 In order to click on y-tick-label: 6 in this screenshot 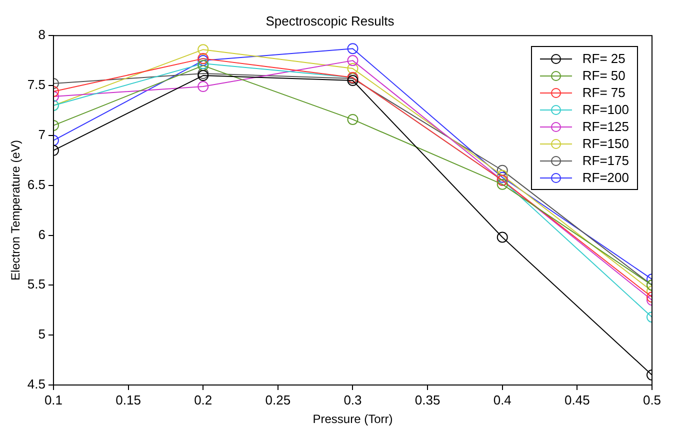, I will do `click(42, 234)`.